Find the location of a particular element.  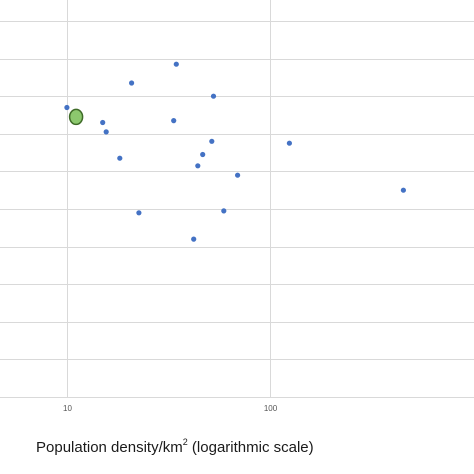

x-tick-label: 100 is located at coordinates (271, 408).